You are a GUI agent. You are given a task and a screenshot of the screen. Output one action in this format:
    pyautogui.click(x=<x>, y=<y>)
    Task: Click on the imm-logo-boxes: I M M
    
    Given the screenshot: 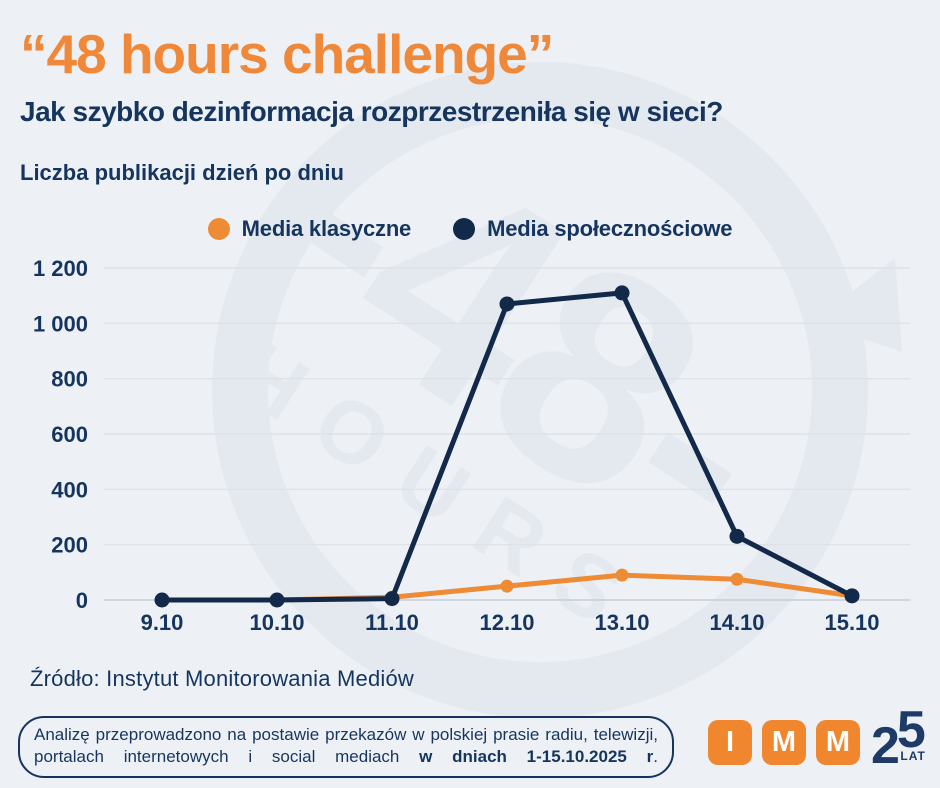 What is the action you would take?
    pyautogui.click(x=784, y=743)
    